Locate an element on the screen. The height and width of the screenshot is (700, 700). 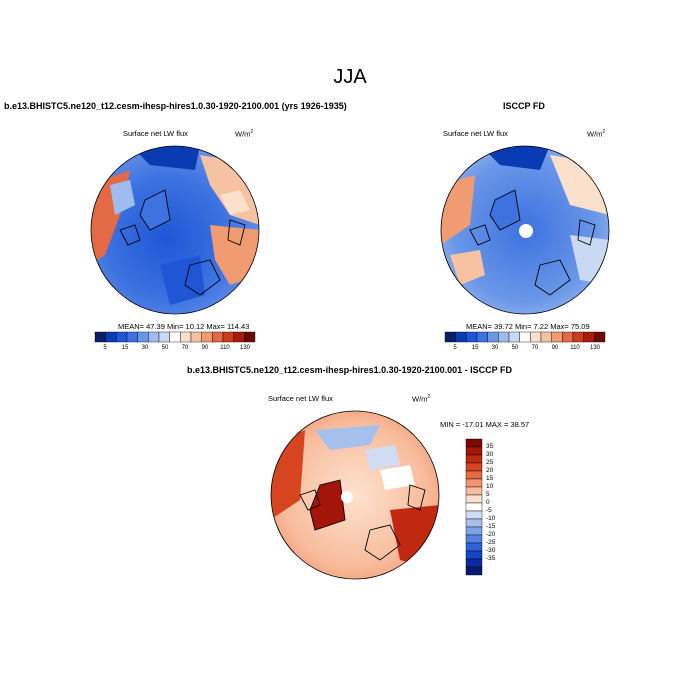
panel-2-colorbar is located at coordinates (525, 337).